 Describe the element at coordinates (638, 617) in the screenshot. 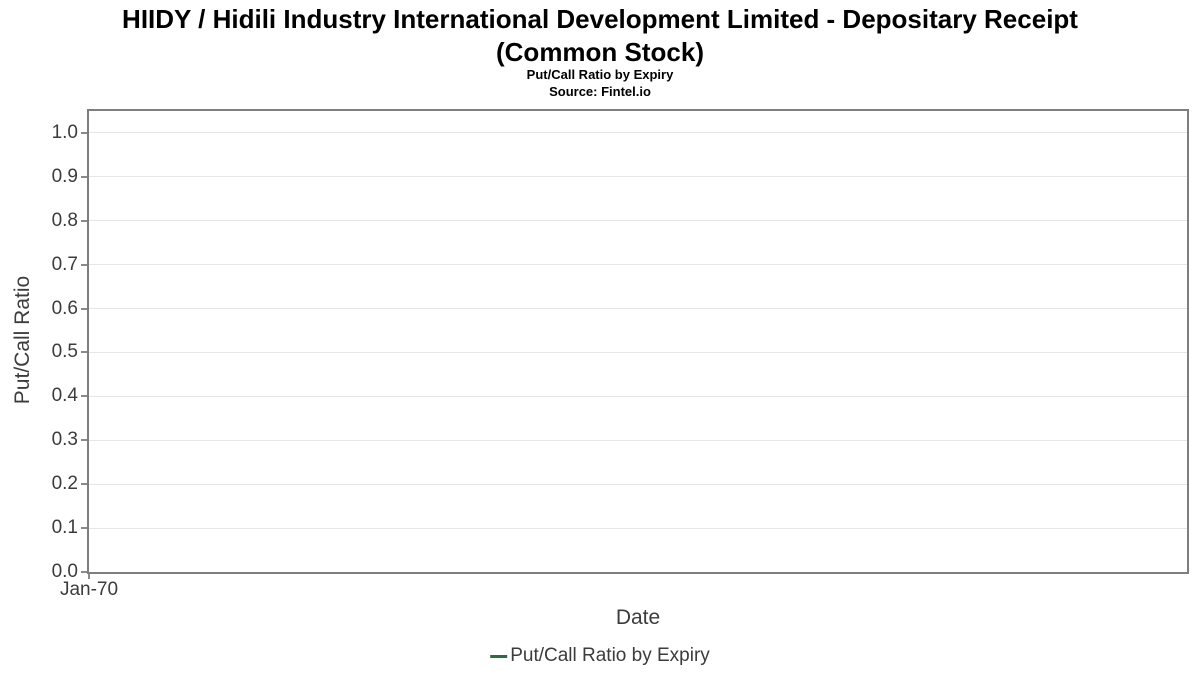

I see `x-axis-title: Date` at that location.